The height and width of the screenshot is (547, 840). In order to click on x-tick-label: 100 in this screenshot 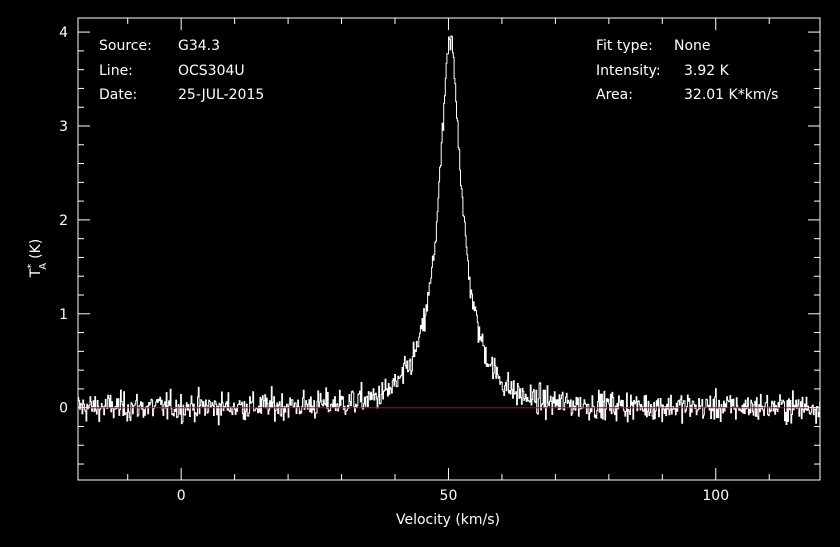, I will do `click(715, 496)`.